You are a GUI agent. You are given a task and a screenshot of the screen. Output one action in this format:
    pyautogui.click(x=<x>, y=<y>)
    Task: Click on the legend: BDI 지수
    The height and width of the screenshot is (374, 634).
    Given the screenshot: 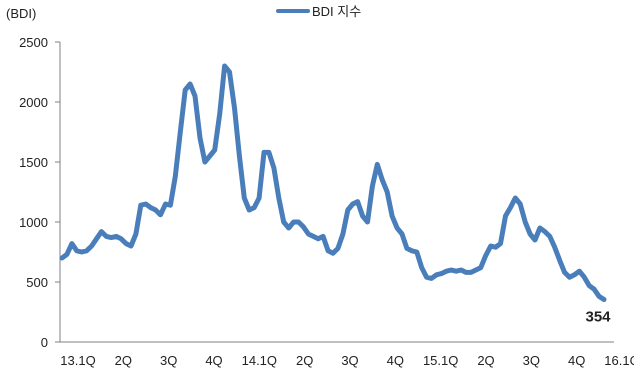 What is the action you would take?
    pyautogui.click(x=318, y=11)
    